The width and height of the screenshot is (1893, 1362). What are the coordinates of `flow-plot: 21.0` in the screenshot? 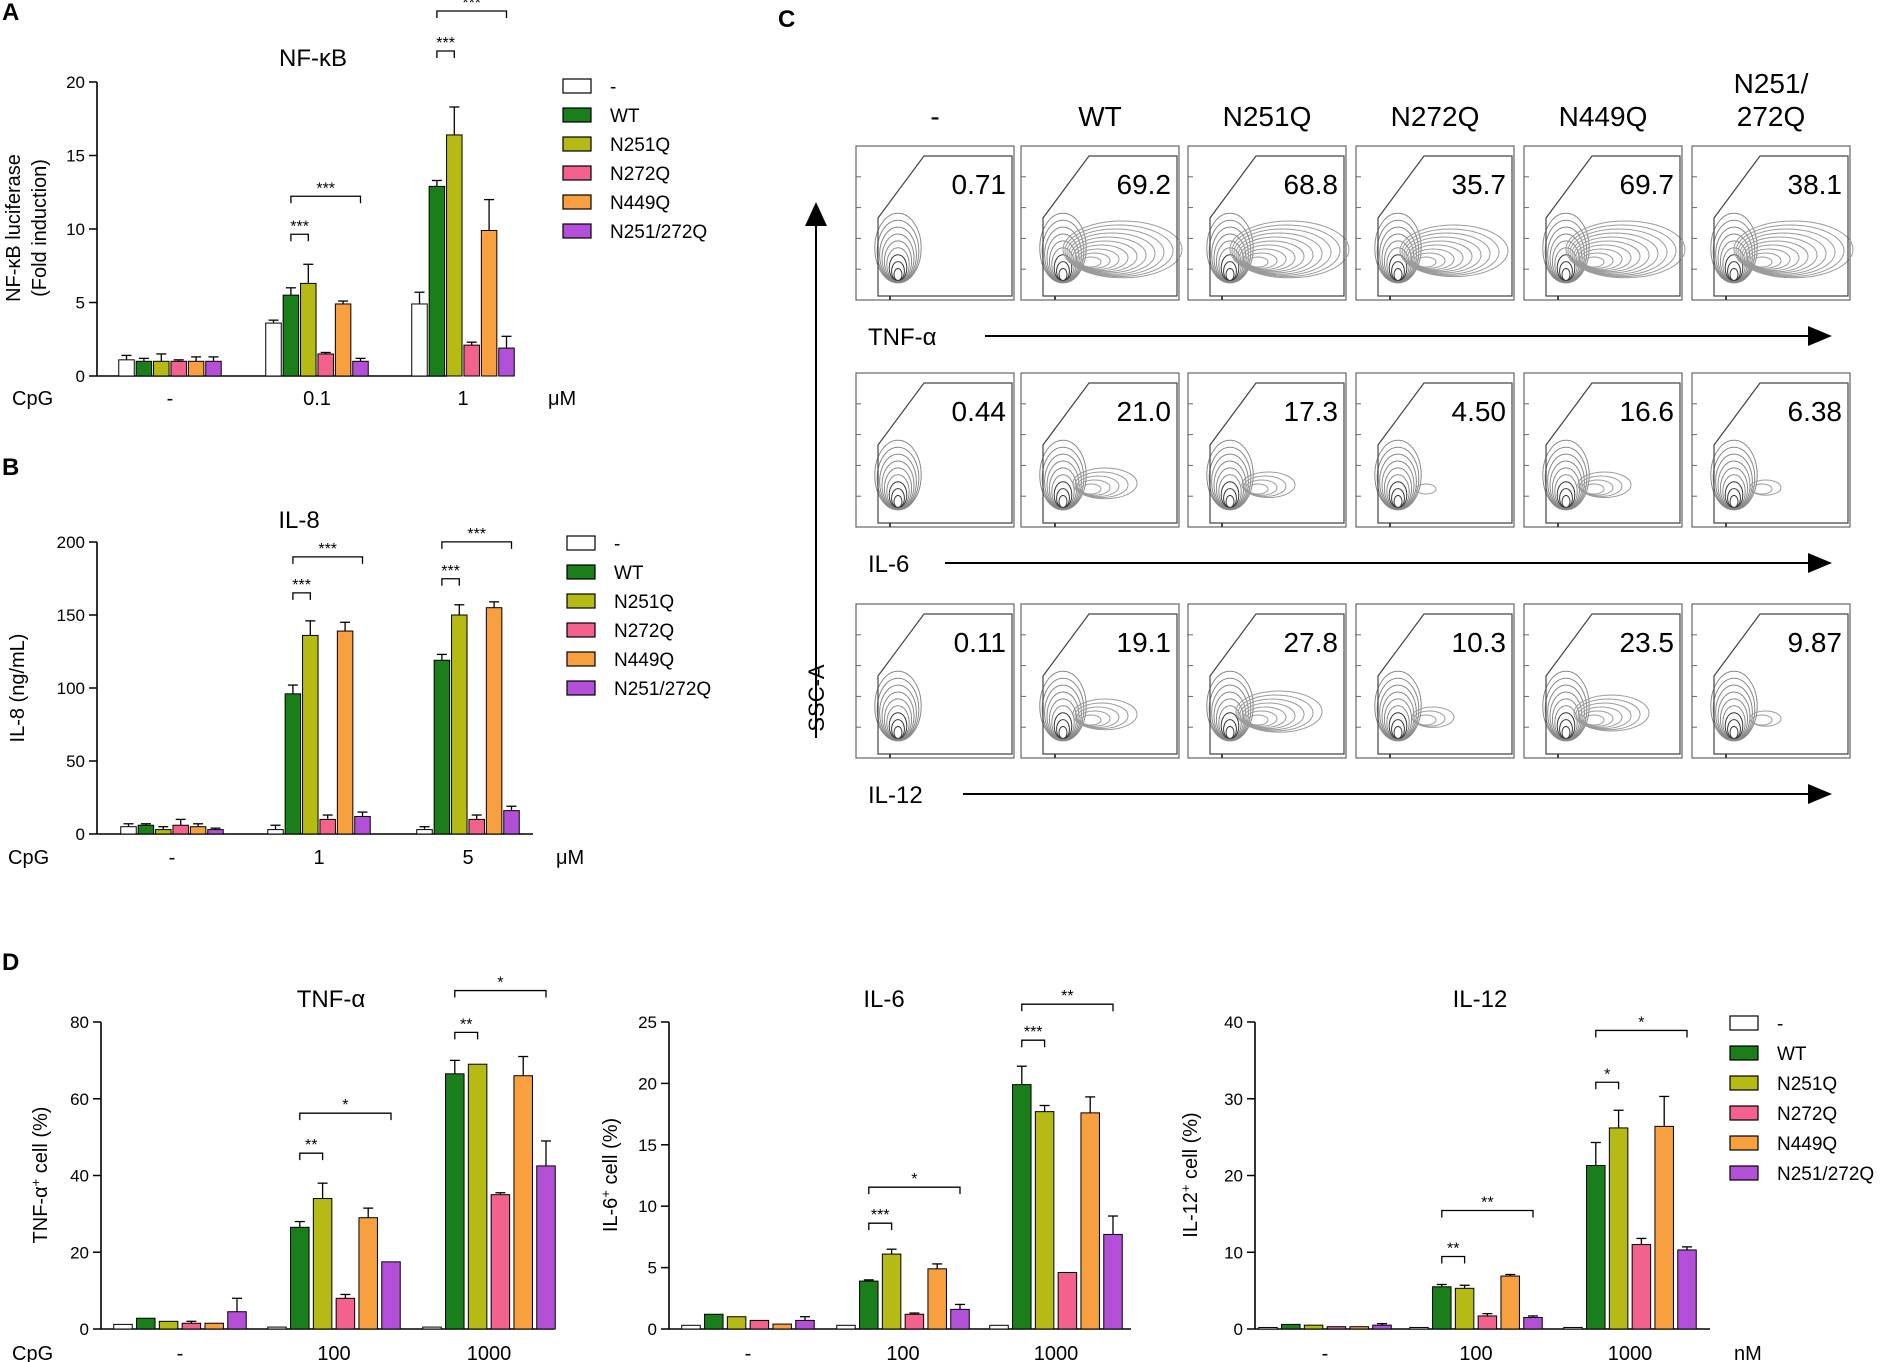 It's located at (1100, 450).